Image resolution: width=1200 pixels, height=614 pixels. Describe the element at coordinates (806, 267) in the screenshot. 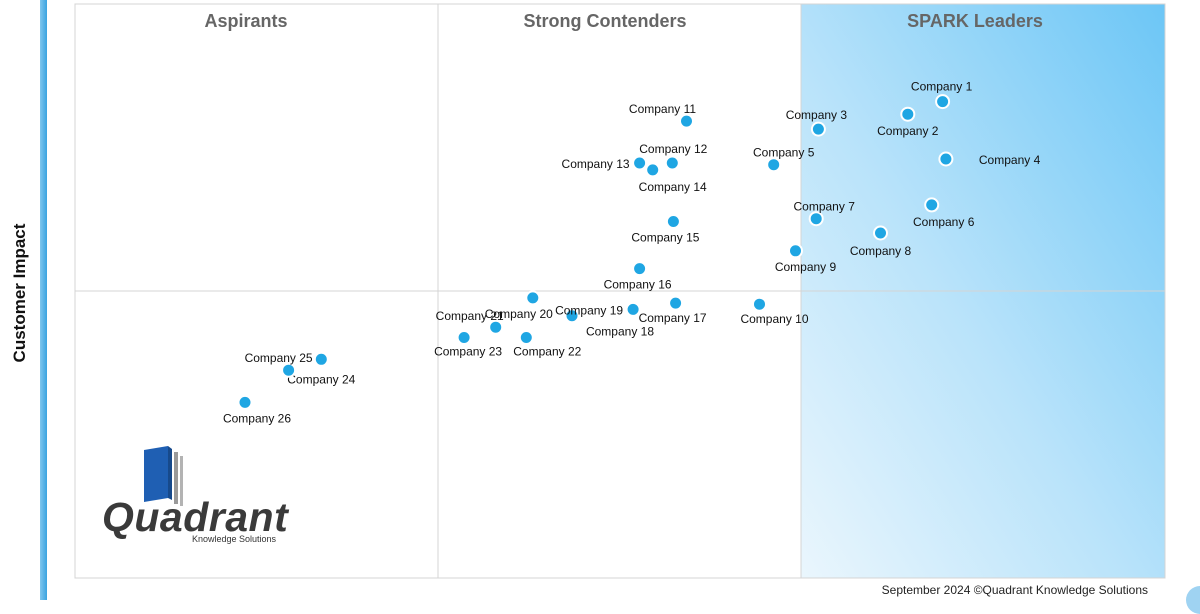

I see `point-label-company-9: Company 9` at that location.